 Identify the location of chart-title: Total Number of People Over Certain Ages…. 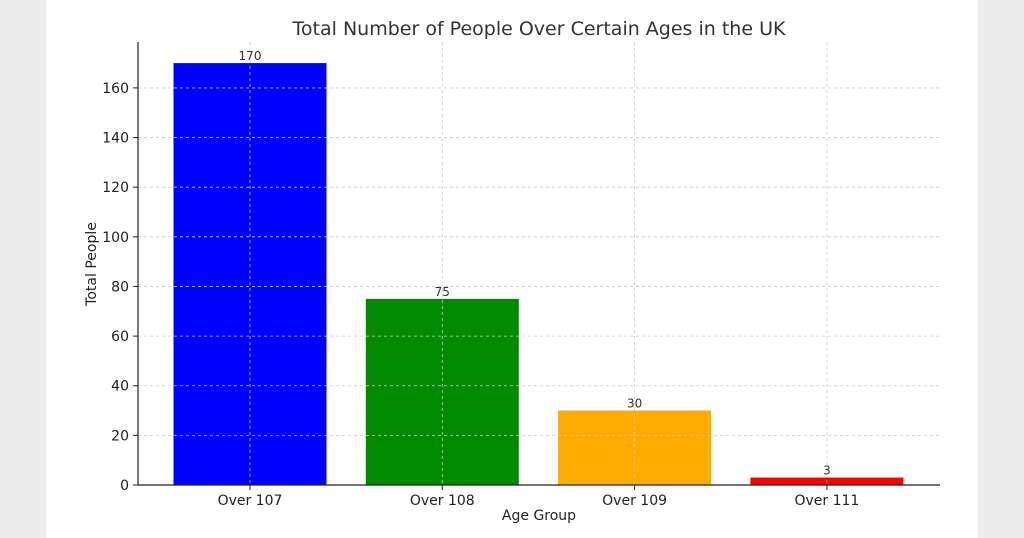
(539, 29).